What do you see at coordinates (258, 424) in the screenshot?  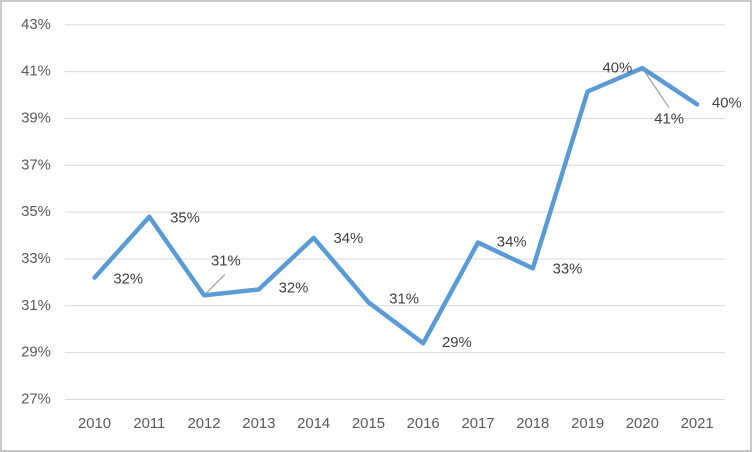 I see `x-axis-tick-label: 2013` at bounding box center [258, 424].